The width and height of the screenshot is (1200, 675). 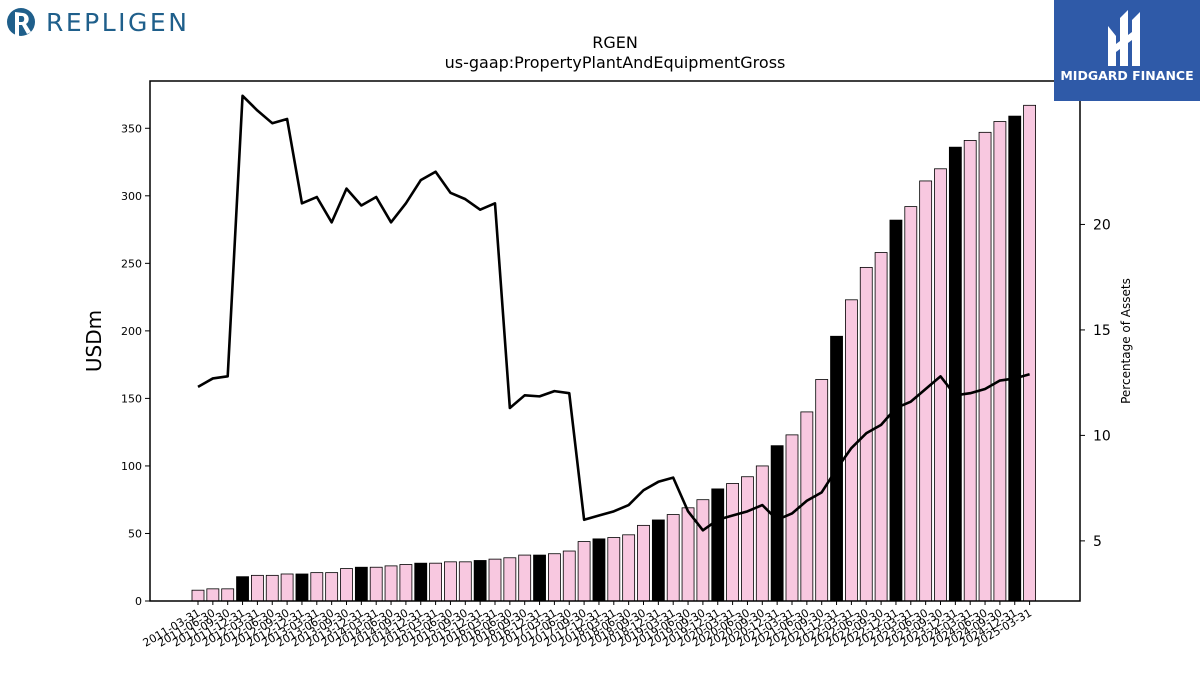 I want to click on y-tick-label: 50, so click(x=135, y=533).